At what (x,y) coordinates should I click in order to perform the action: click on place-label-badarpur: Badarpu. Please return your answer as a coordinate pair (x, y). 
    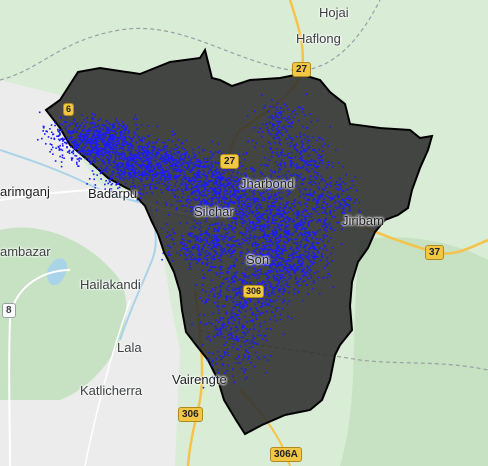
    Looking at the image, I should click on (113, 193).